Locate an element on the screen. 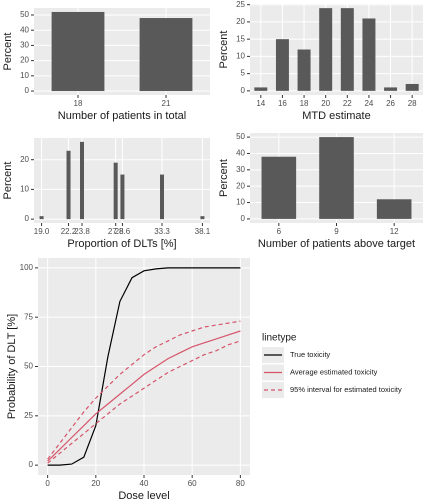  y-tick-label: 15 is located at coordinates (240, 38).